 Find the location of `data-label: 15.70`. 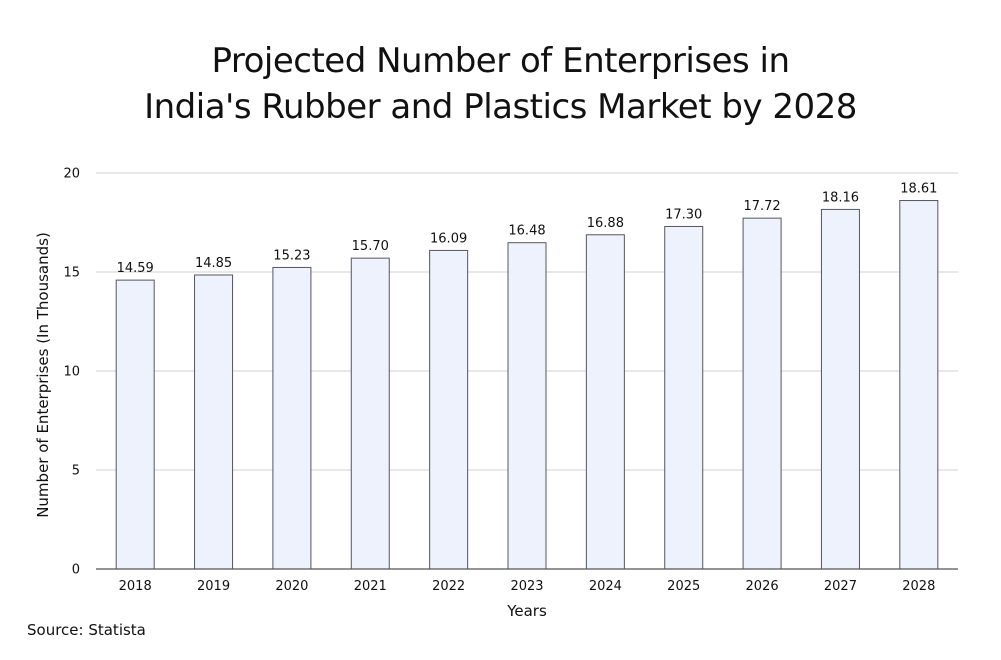

data-label: 15.70 is located at coordinates (370, 246).